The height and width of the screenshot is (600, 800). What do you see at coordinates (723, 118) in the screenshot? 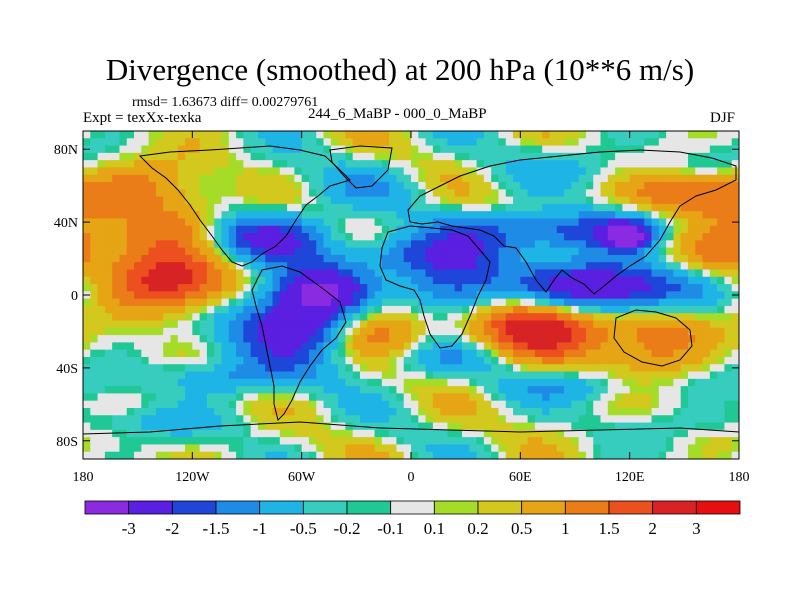
I see `season-label: DJF` at bounding box center [723, 118].